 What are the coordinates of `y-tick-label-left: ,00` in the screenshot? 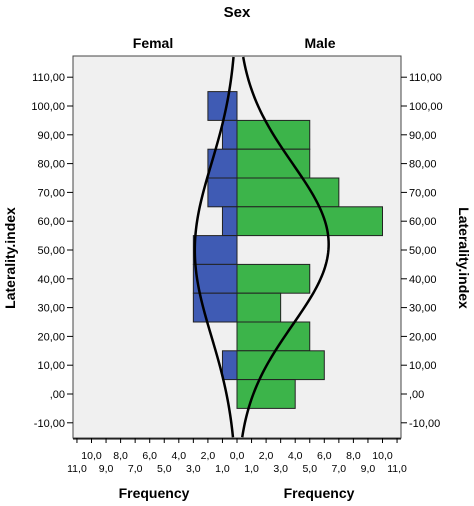 It's located at (57, 395).